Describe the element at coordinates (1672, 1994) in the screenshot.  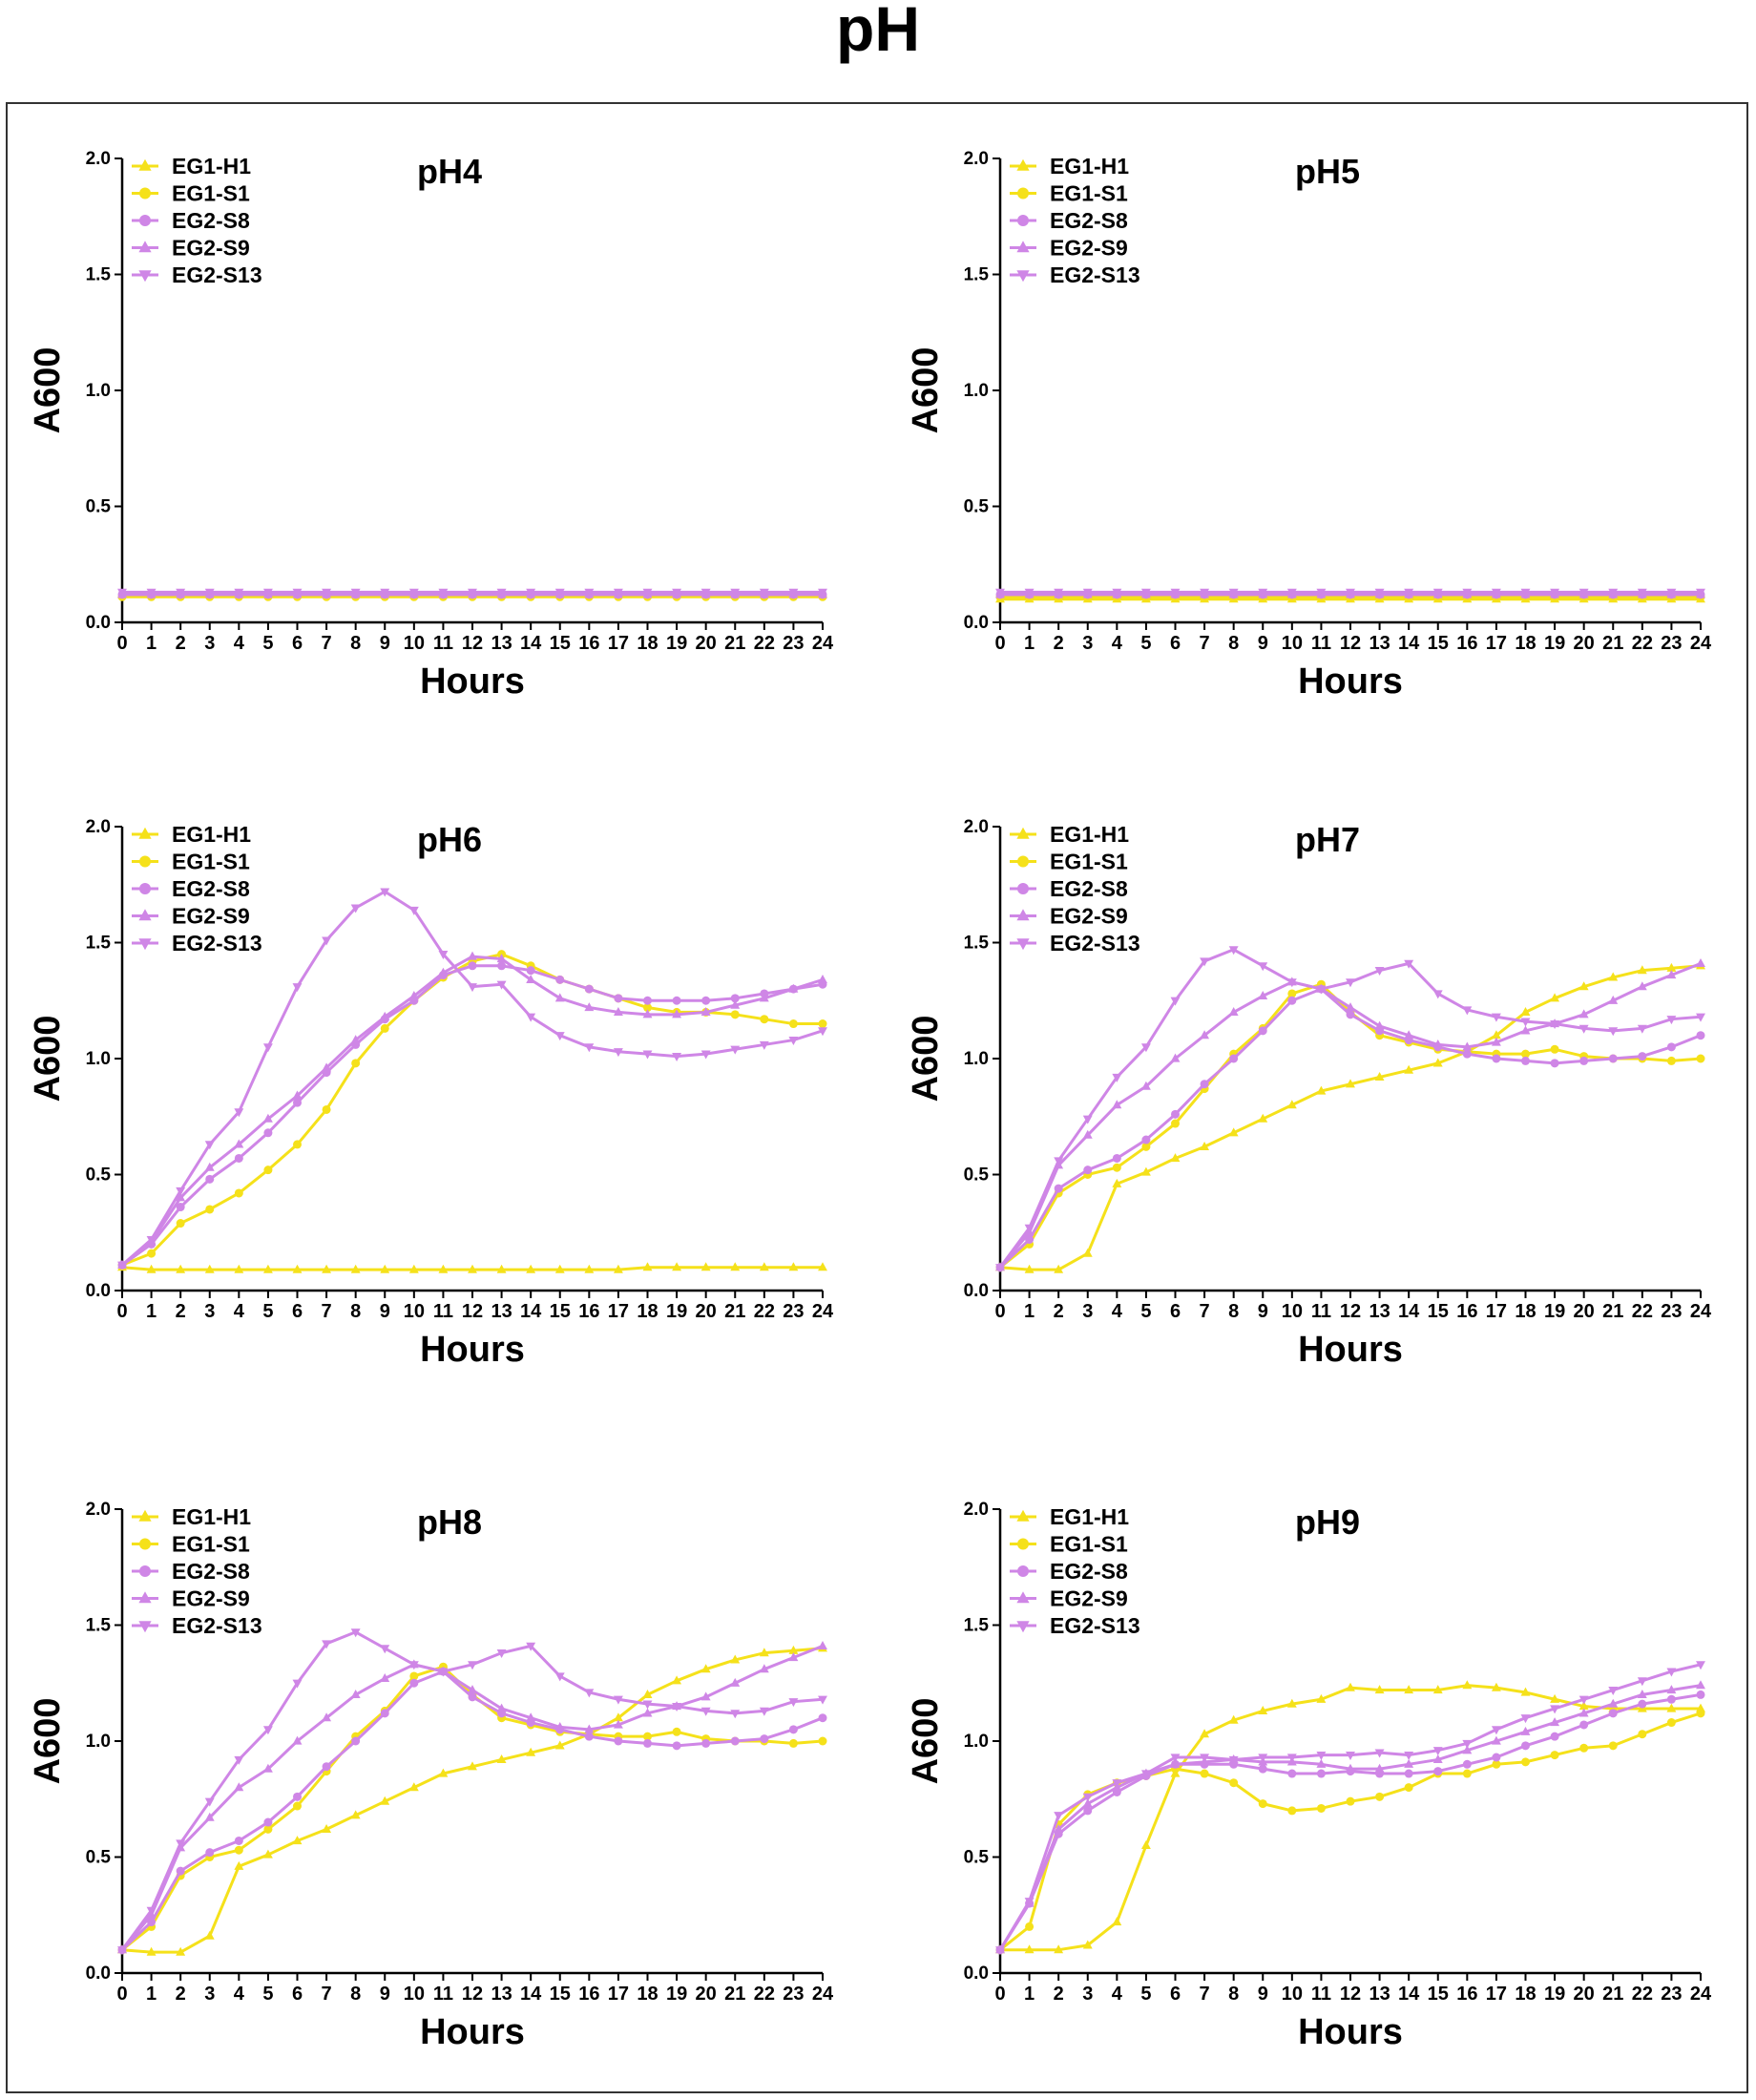
I see `ph9-x-tick-label: 23` at that location.